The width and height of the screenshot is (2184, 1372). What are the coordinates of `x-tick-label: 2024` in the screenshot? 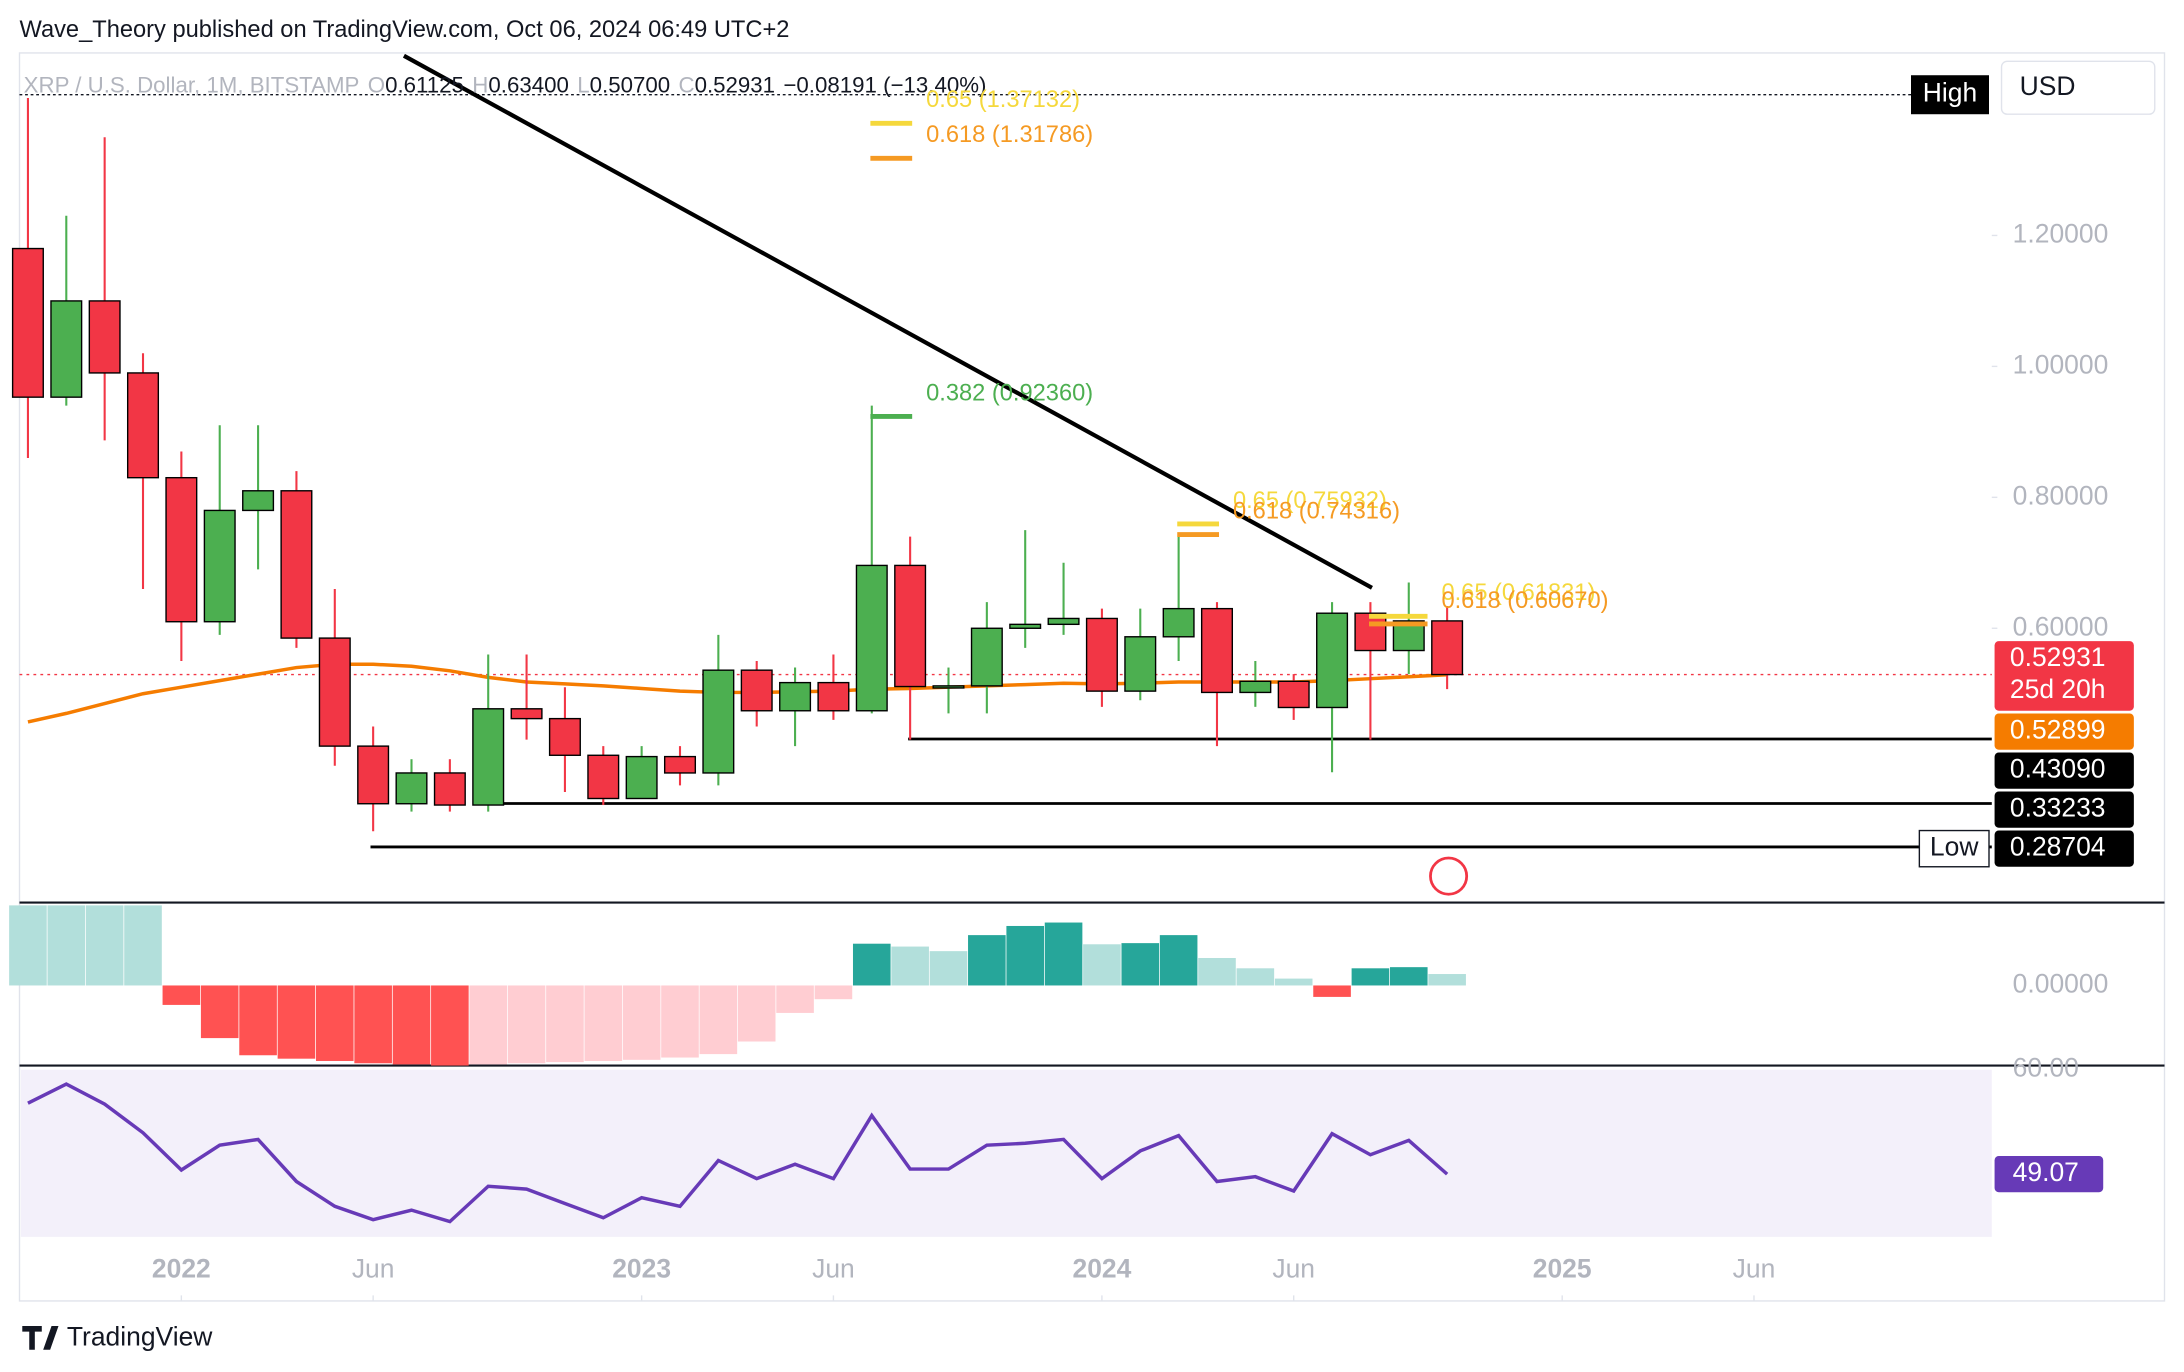 It's located at (1101, 1268).